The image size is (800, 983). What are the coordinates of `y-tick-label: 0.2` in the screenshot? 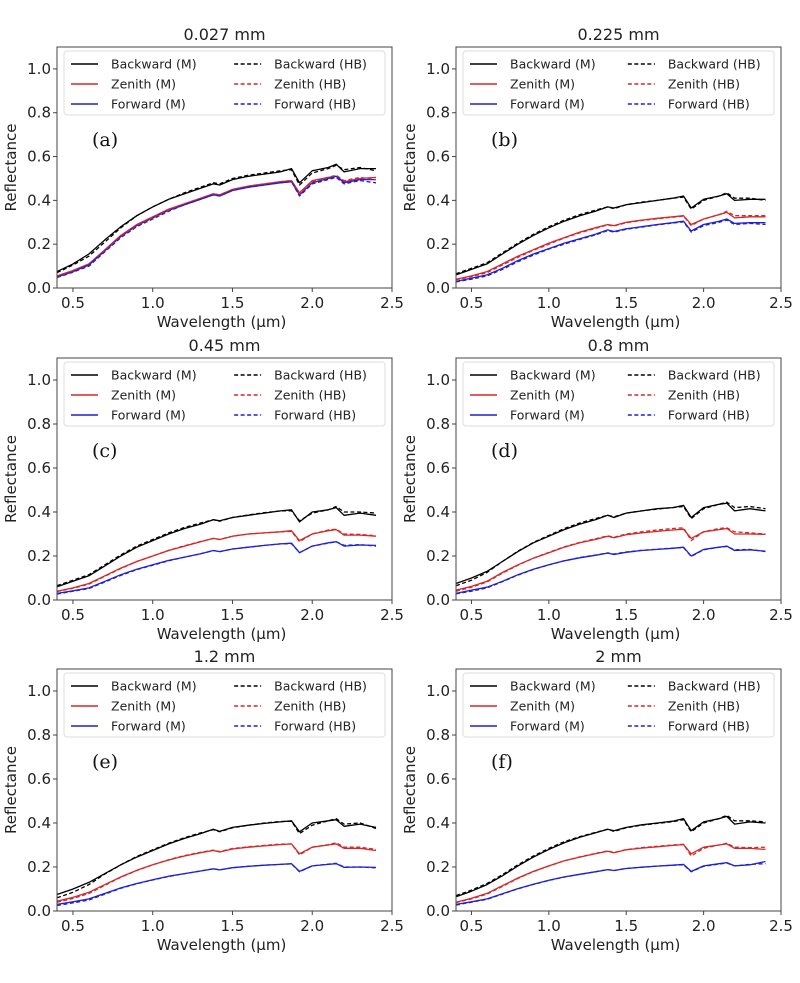 It's located at (39, 556).